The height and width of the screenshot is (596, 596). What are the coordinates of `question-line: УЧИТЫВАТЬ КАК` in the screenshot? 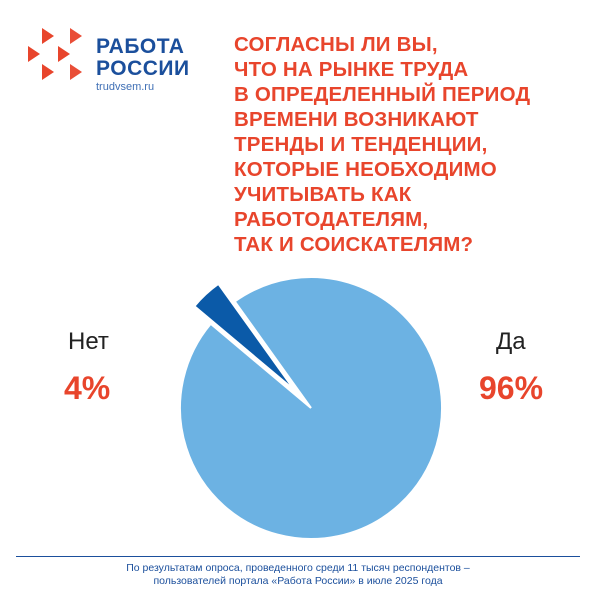 It's located at (323, 194).